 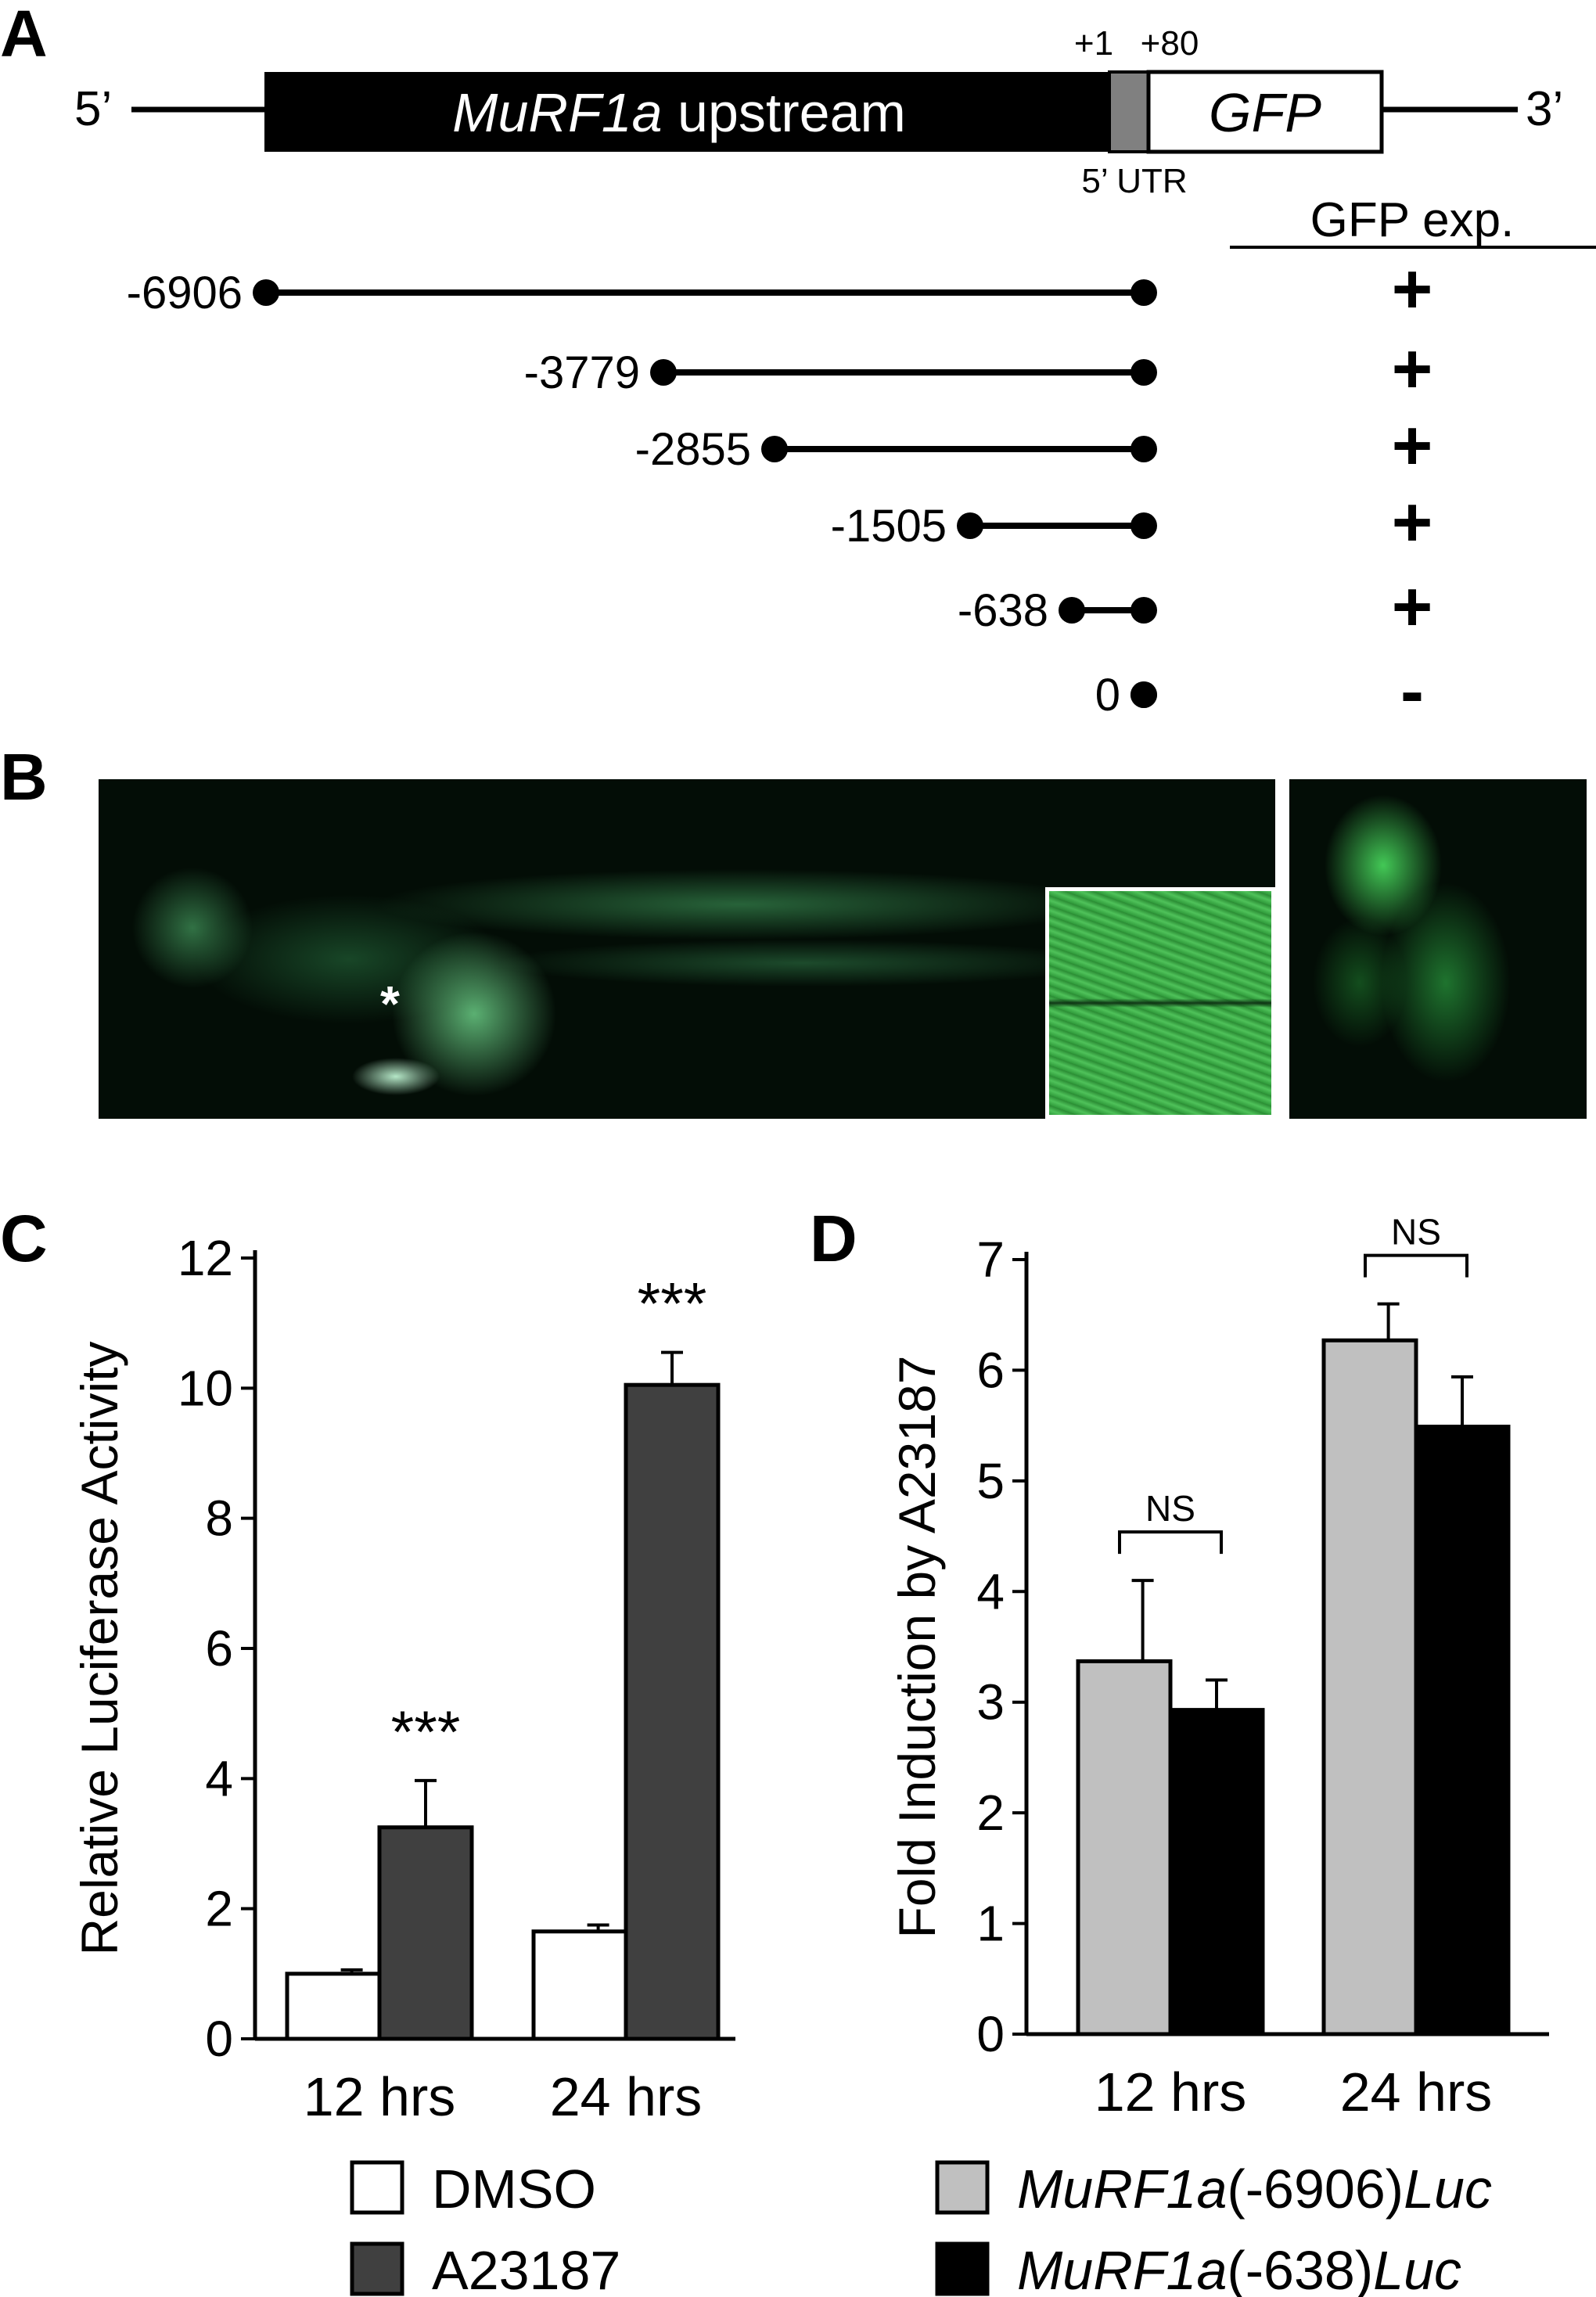 I want to click on construct-start-label: -1505, so click(x=889, y=526).